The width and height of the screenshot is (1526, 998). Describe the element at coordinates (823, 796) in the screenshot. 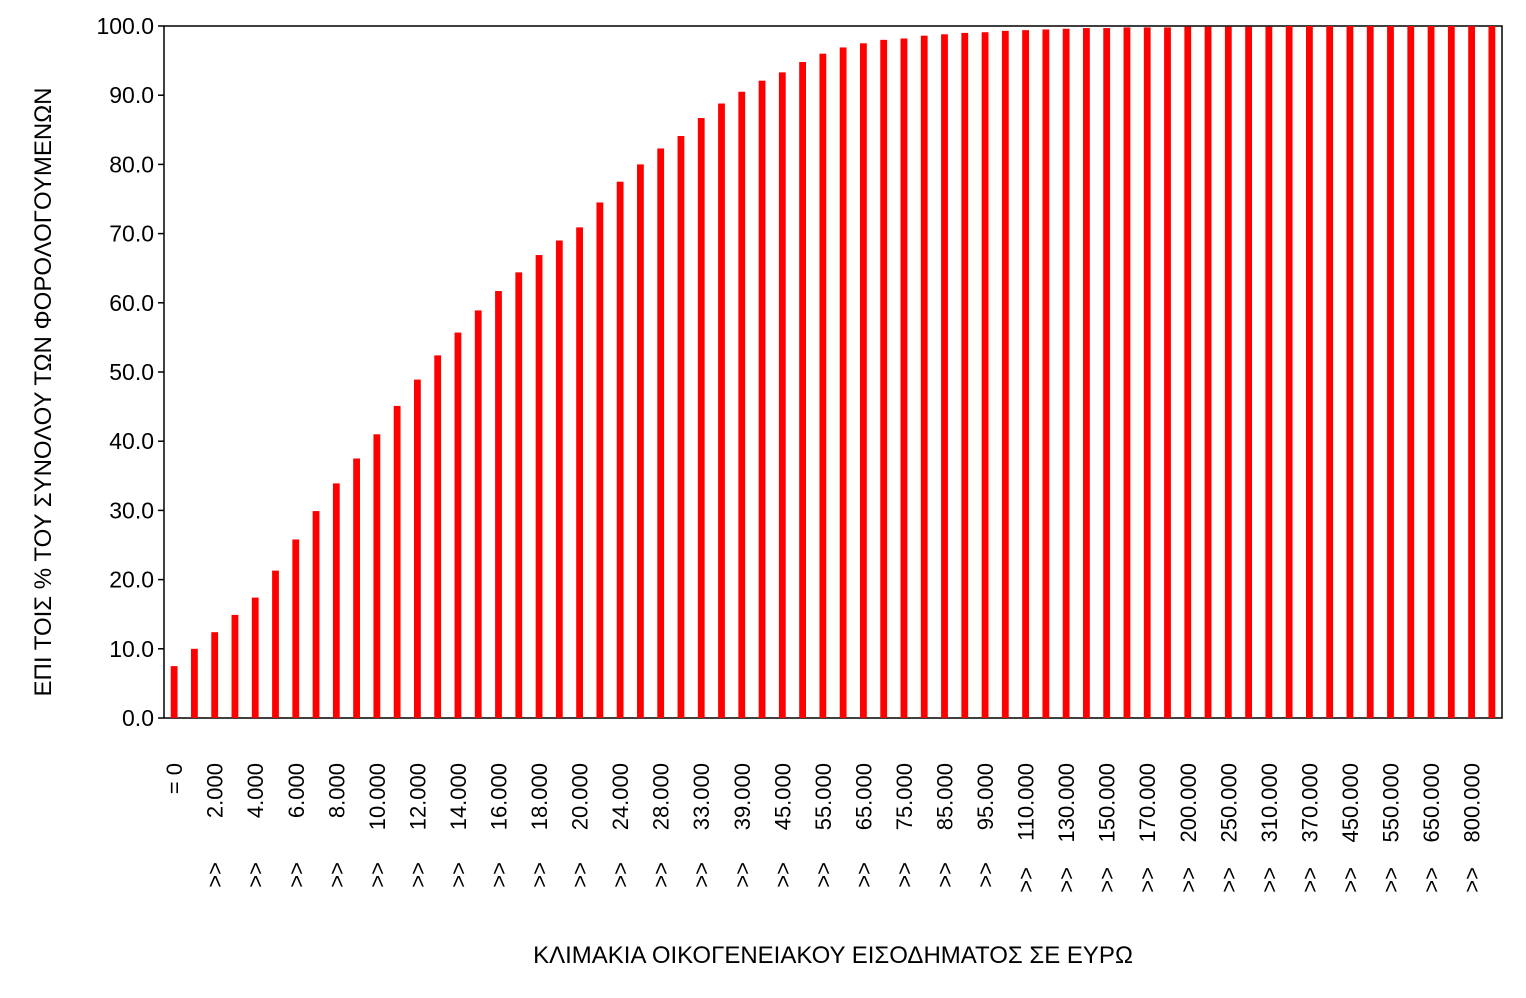

I see `x-tick-label: 55.000` at that location.